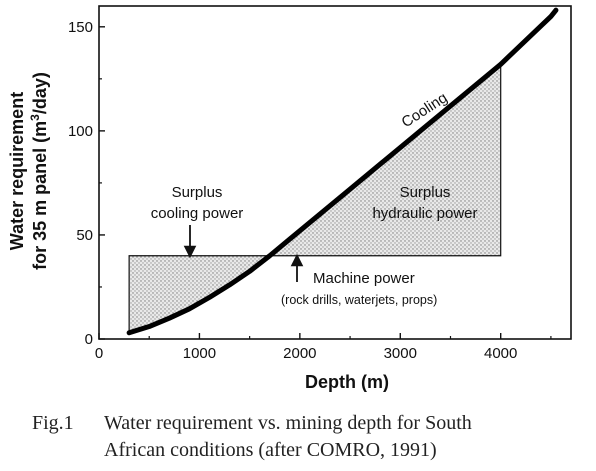 This screenshot has height=471, width=596. Describe the element at coordinates (400, 353) in the screenshot. I see `x-tick-label: 3000` at that location.